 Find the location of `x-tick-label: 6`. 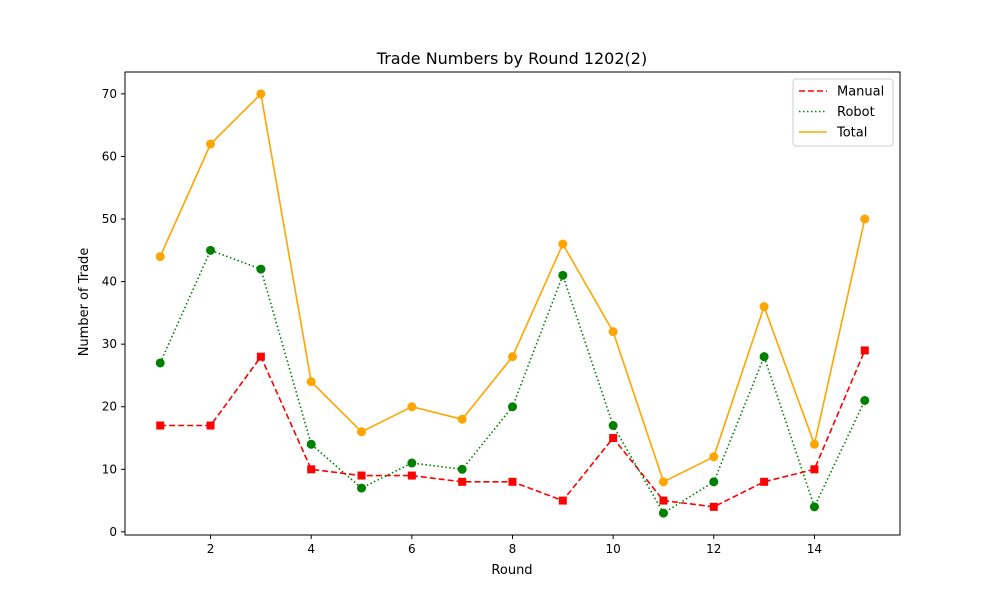

x-tick-label: 6 is located at coordinates (412, 549).